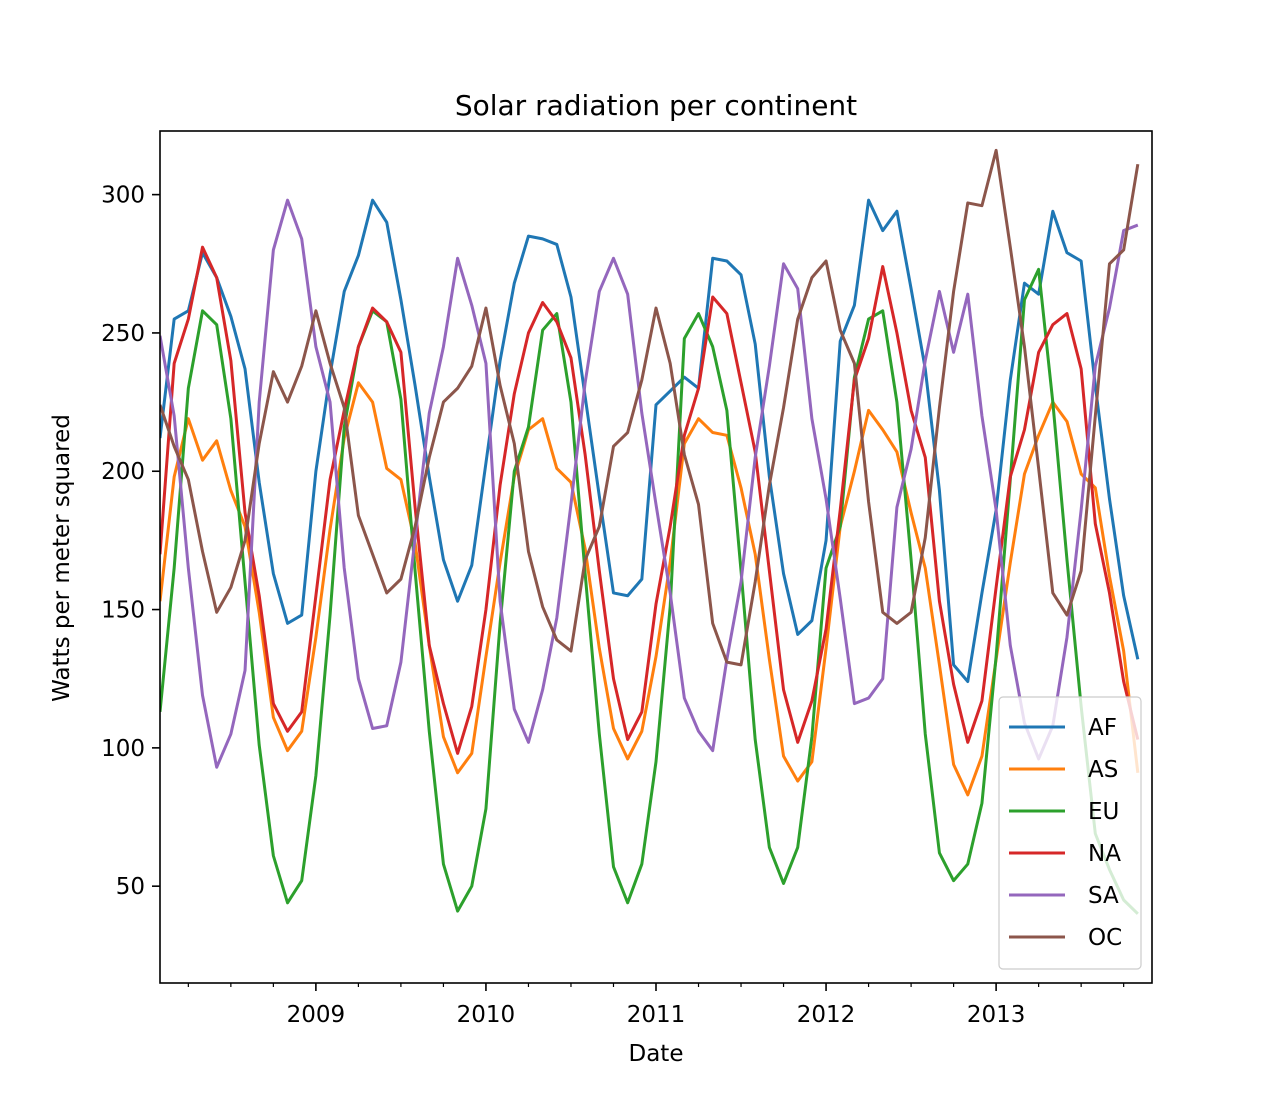 Image resolution: width=1280 pixels, height=1104 pixels. I want to click on y-tick-label: 250, so click(123, 334).